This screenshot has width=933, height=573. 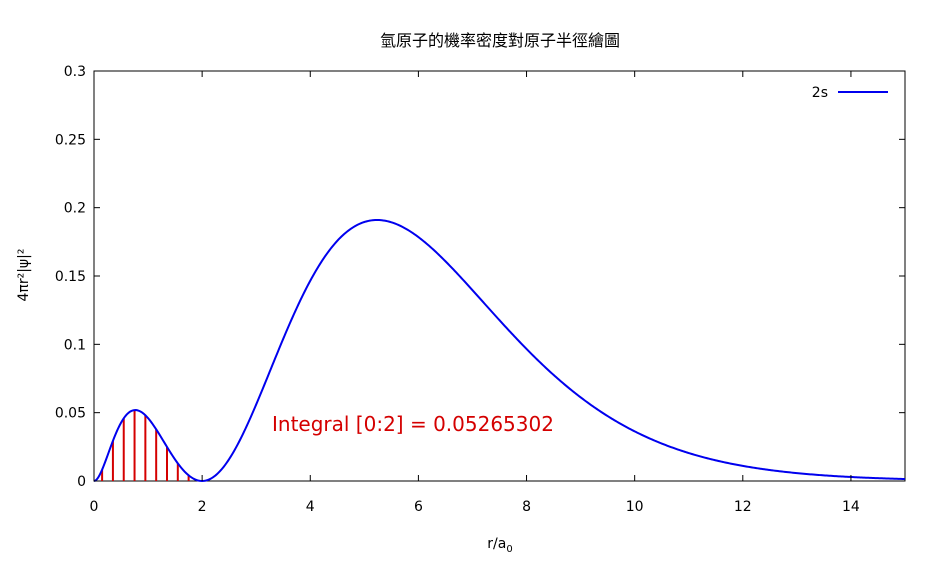 I want to click on y-tick-label: 0.25, so click(x=70, y=140).